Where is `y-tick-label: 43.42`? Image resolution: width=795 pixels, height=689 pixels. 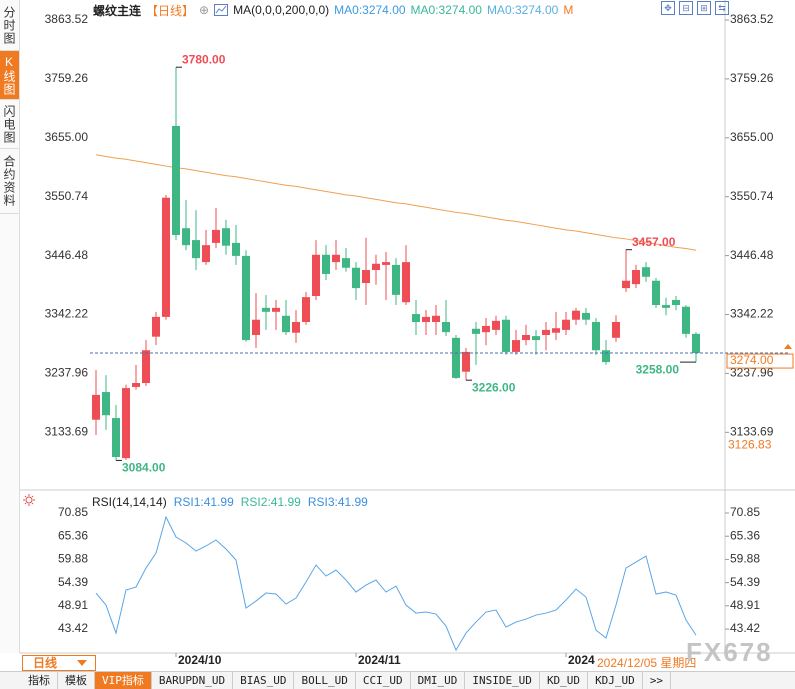
y-tick-label: 43.42 is located at coordinates (745, 628).